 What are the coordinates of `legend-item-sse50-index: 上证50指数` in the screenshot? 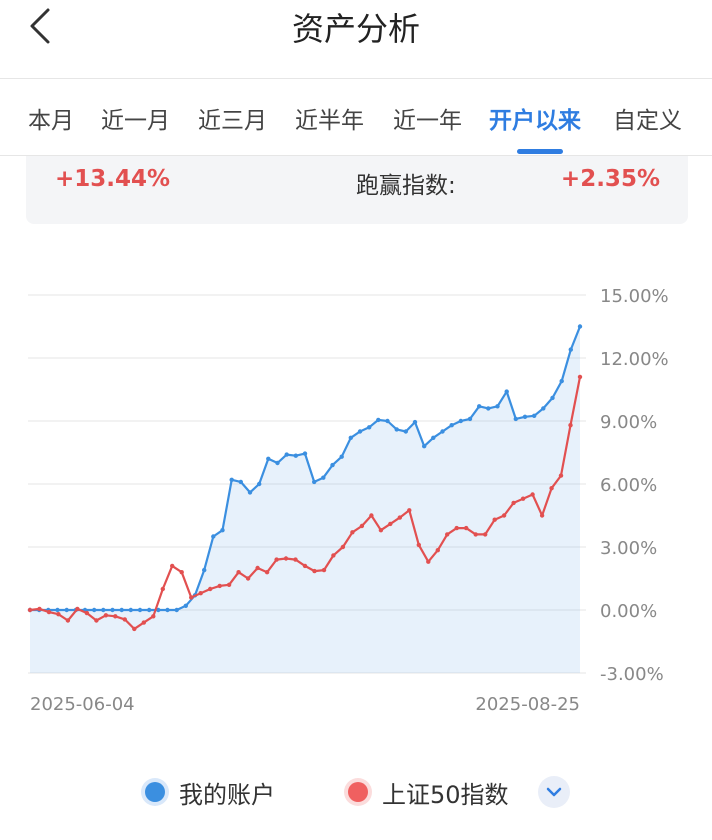 It's located at (428, 792).